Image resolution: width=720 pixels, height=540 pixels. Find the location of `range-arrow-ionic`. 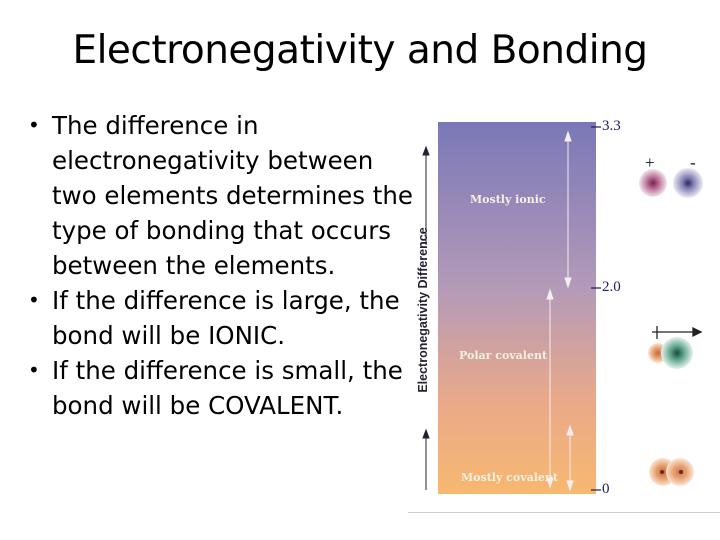

range-arrow-ionic is located at coordinates (568, 209).